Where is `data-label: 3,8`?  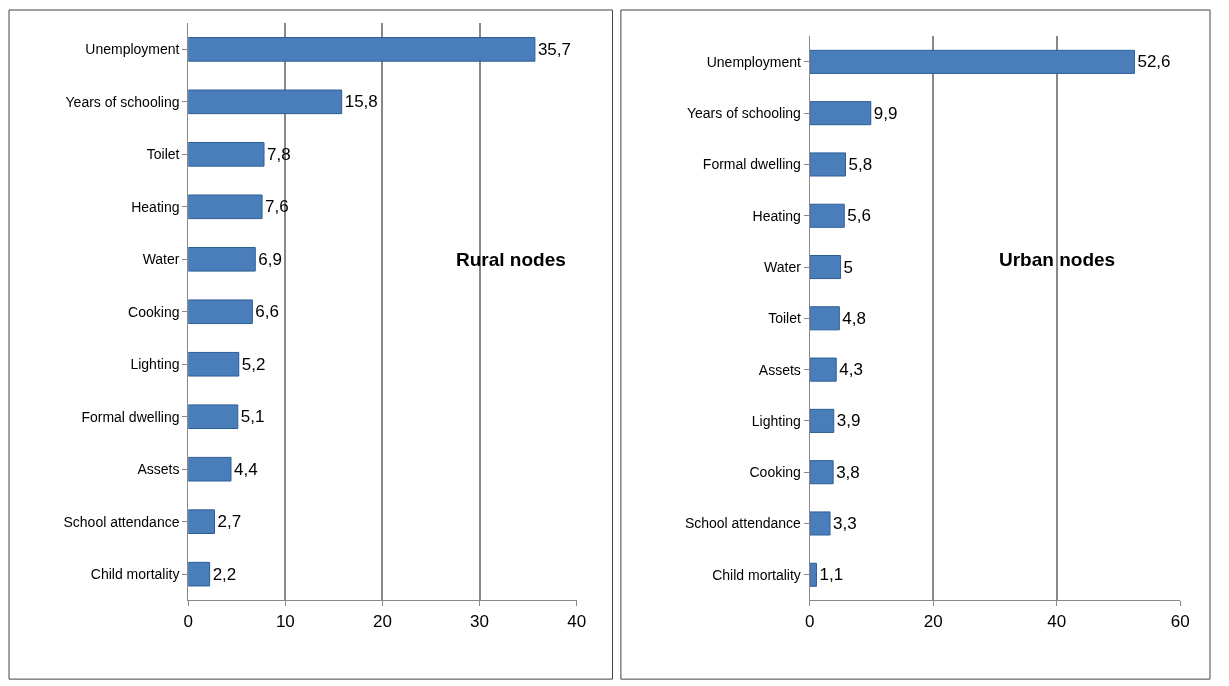
data-label: 3,8 is located at coordinates (848, 472).